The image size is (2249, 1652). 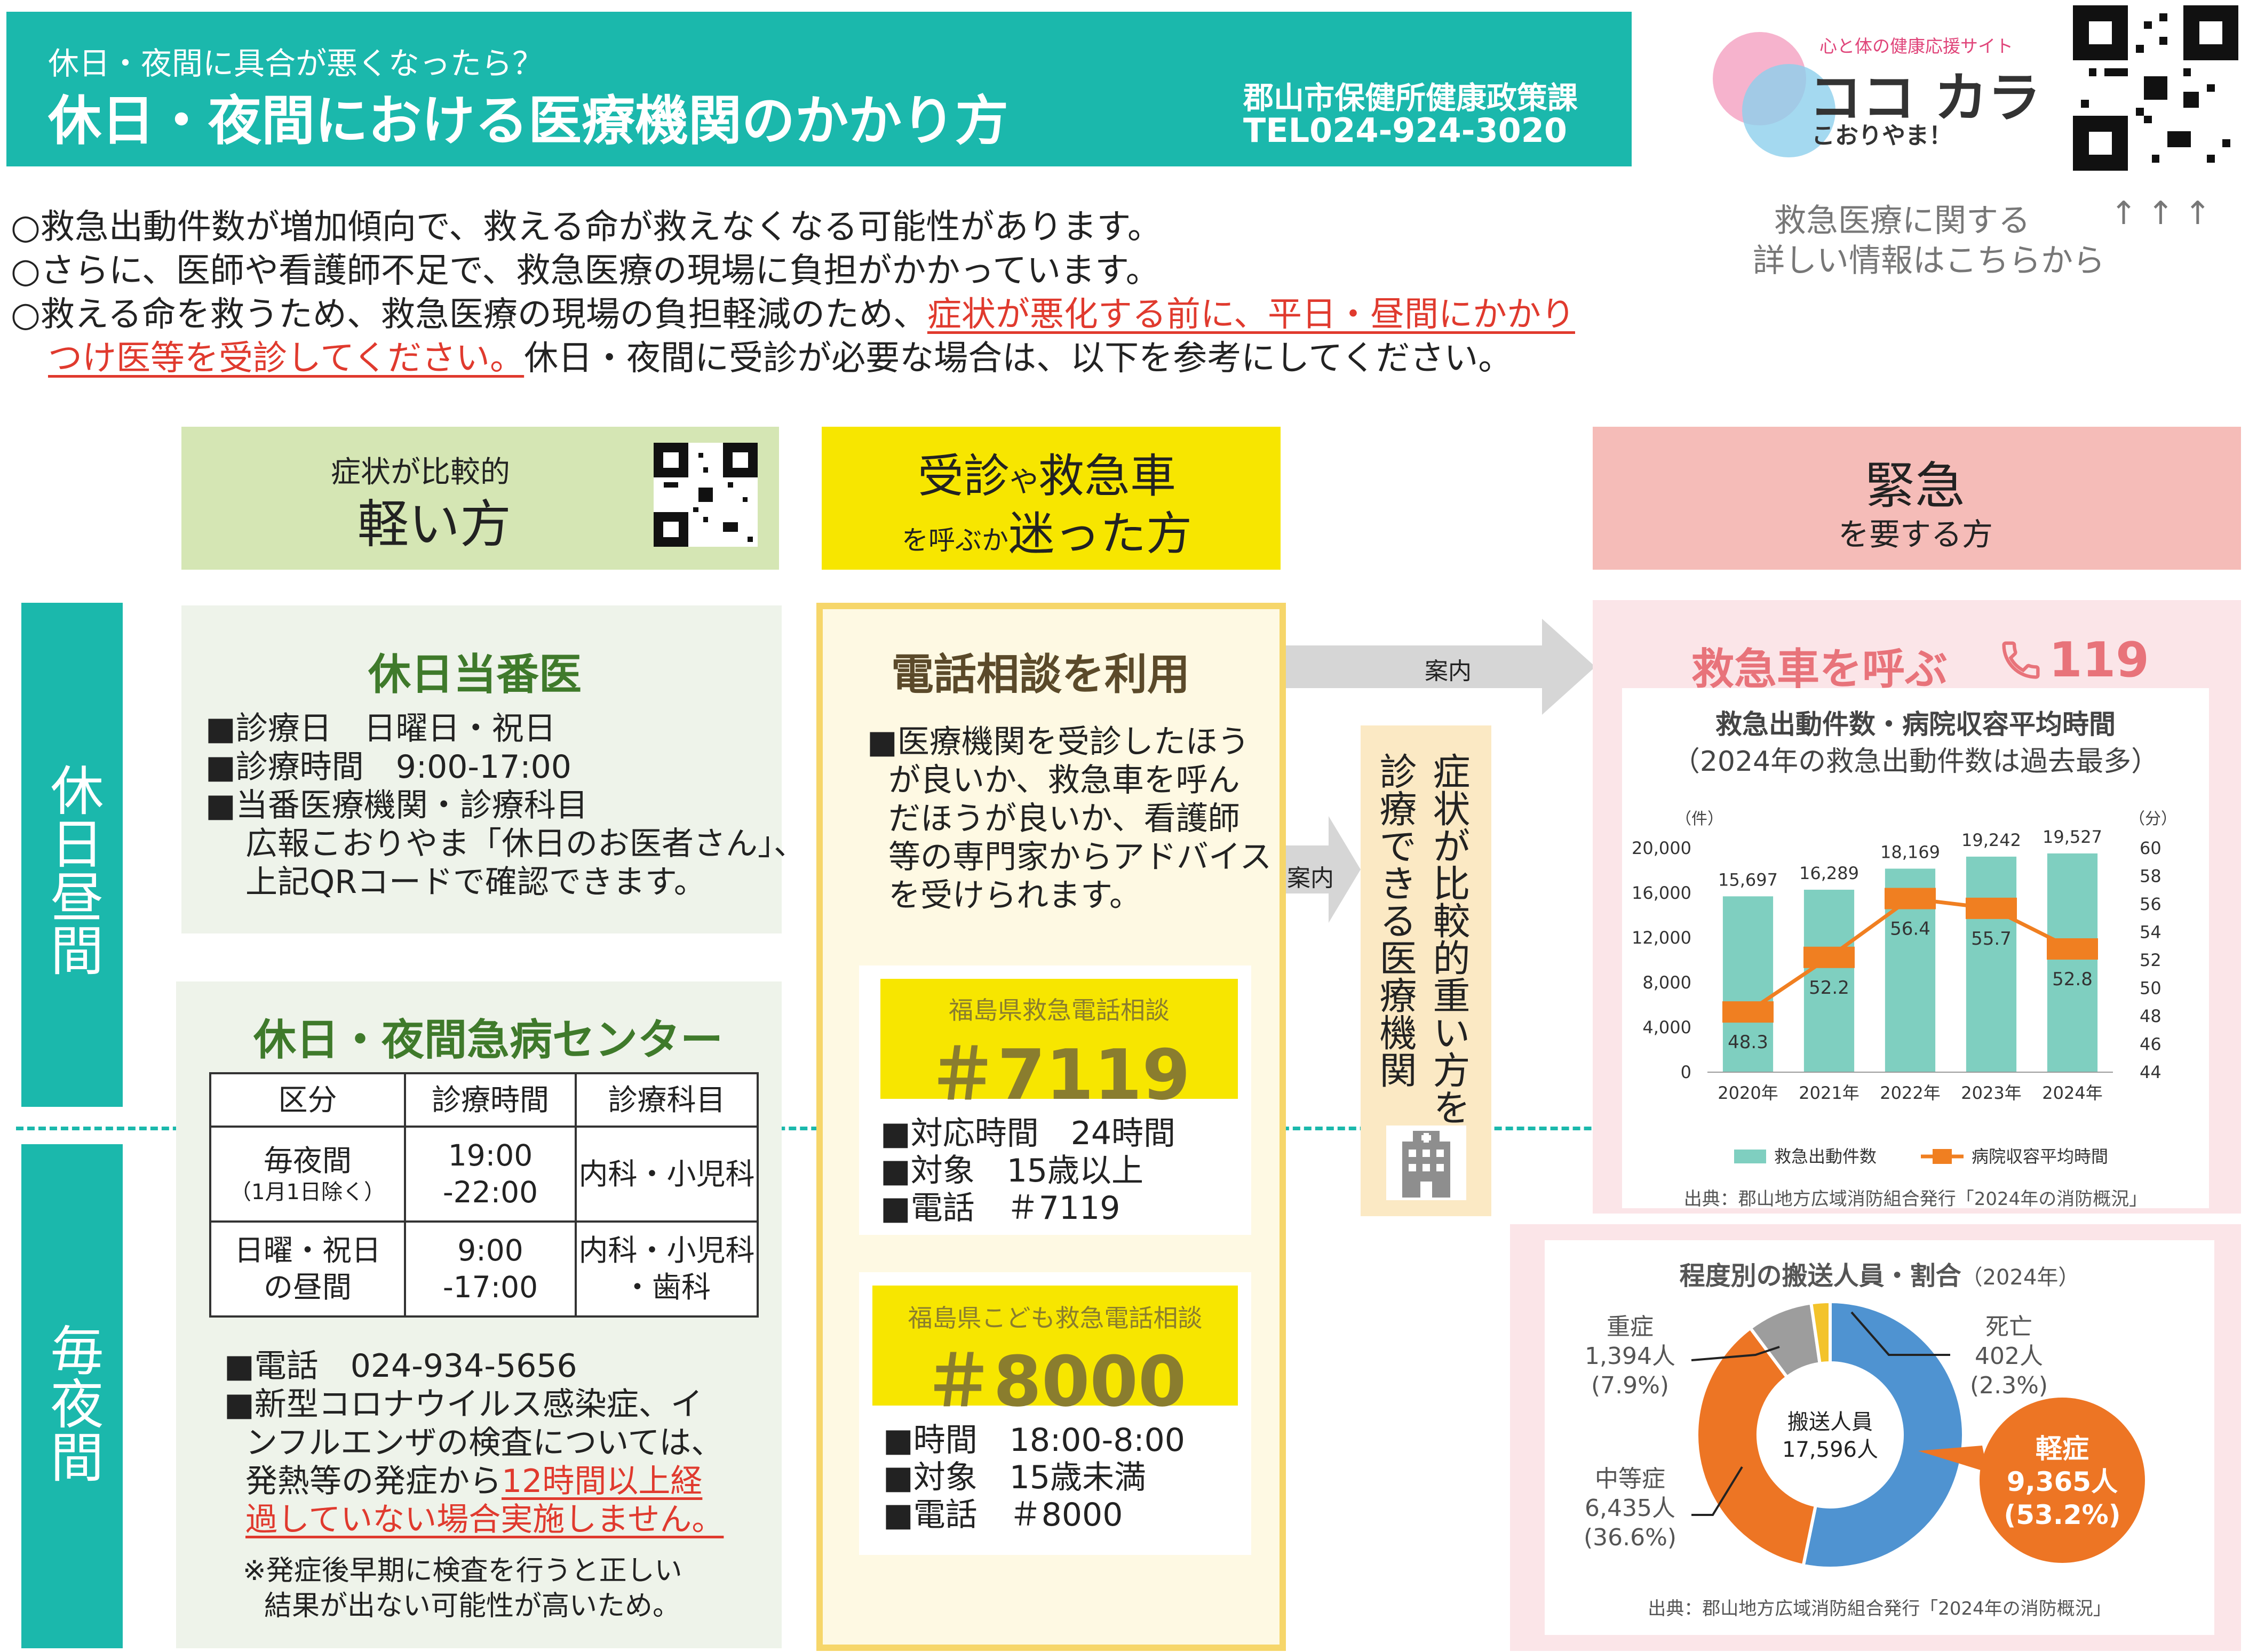 I want to click on donut-center-label: 搬送人員, so click(x=1830, y=1422).